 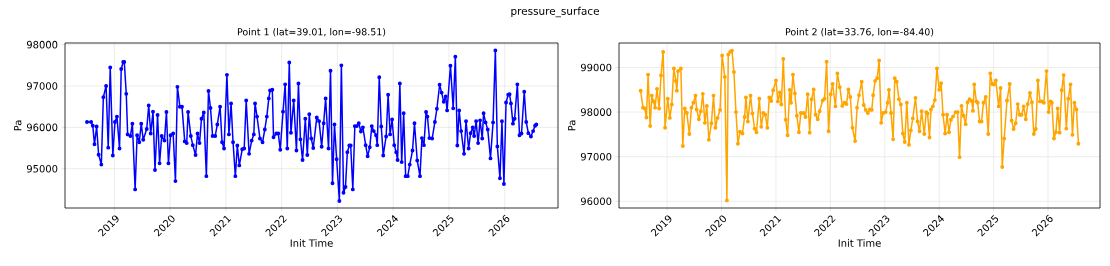 What do you see at coordinates (311, 32) in the screenshot?
I see `chart-title: Point 1 (lat=39.01, lon=-98.51)` at bounding box center [311, 32].